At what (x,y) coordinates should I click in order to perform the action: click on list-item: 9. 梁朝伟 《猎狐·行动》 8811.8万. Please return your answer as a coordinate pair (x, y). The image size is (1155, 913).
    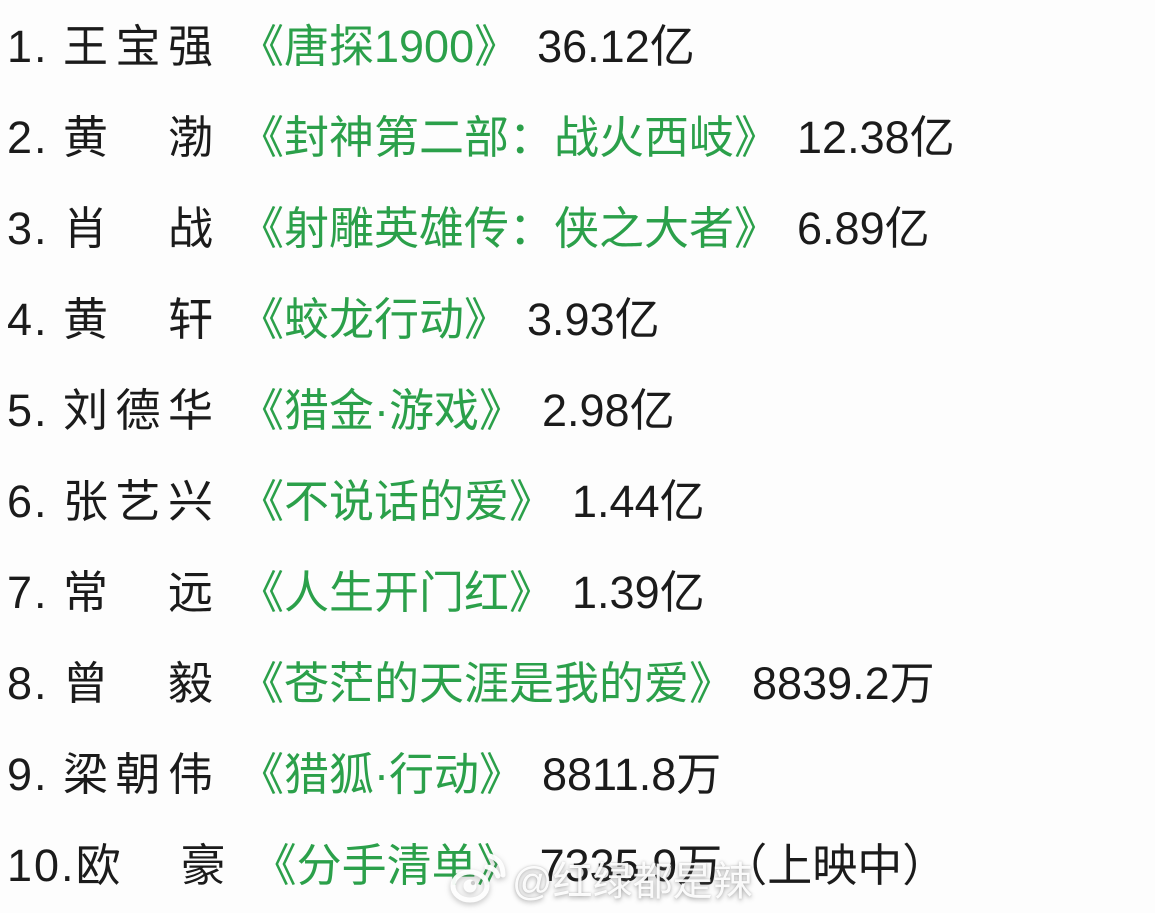
    Looking at the image, I should click on (577, 774).